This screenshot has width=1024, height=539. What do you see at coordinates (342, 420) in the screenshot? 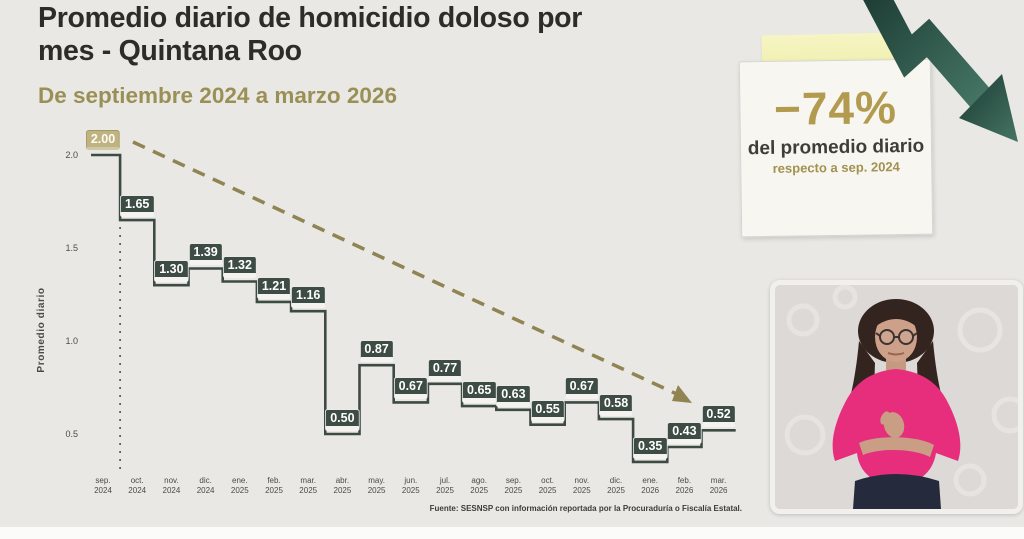
I see `value-badge: 0.50` at bounding box center [342, 420].